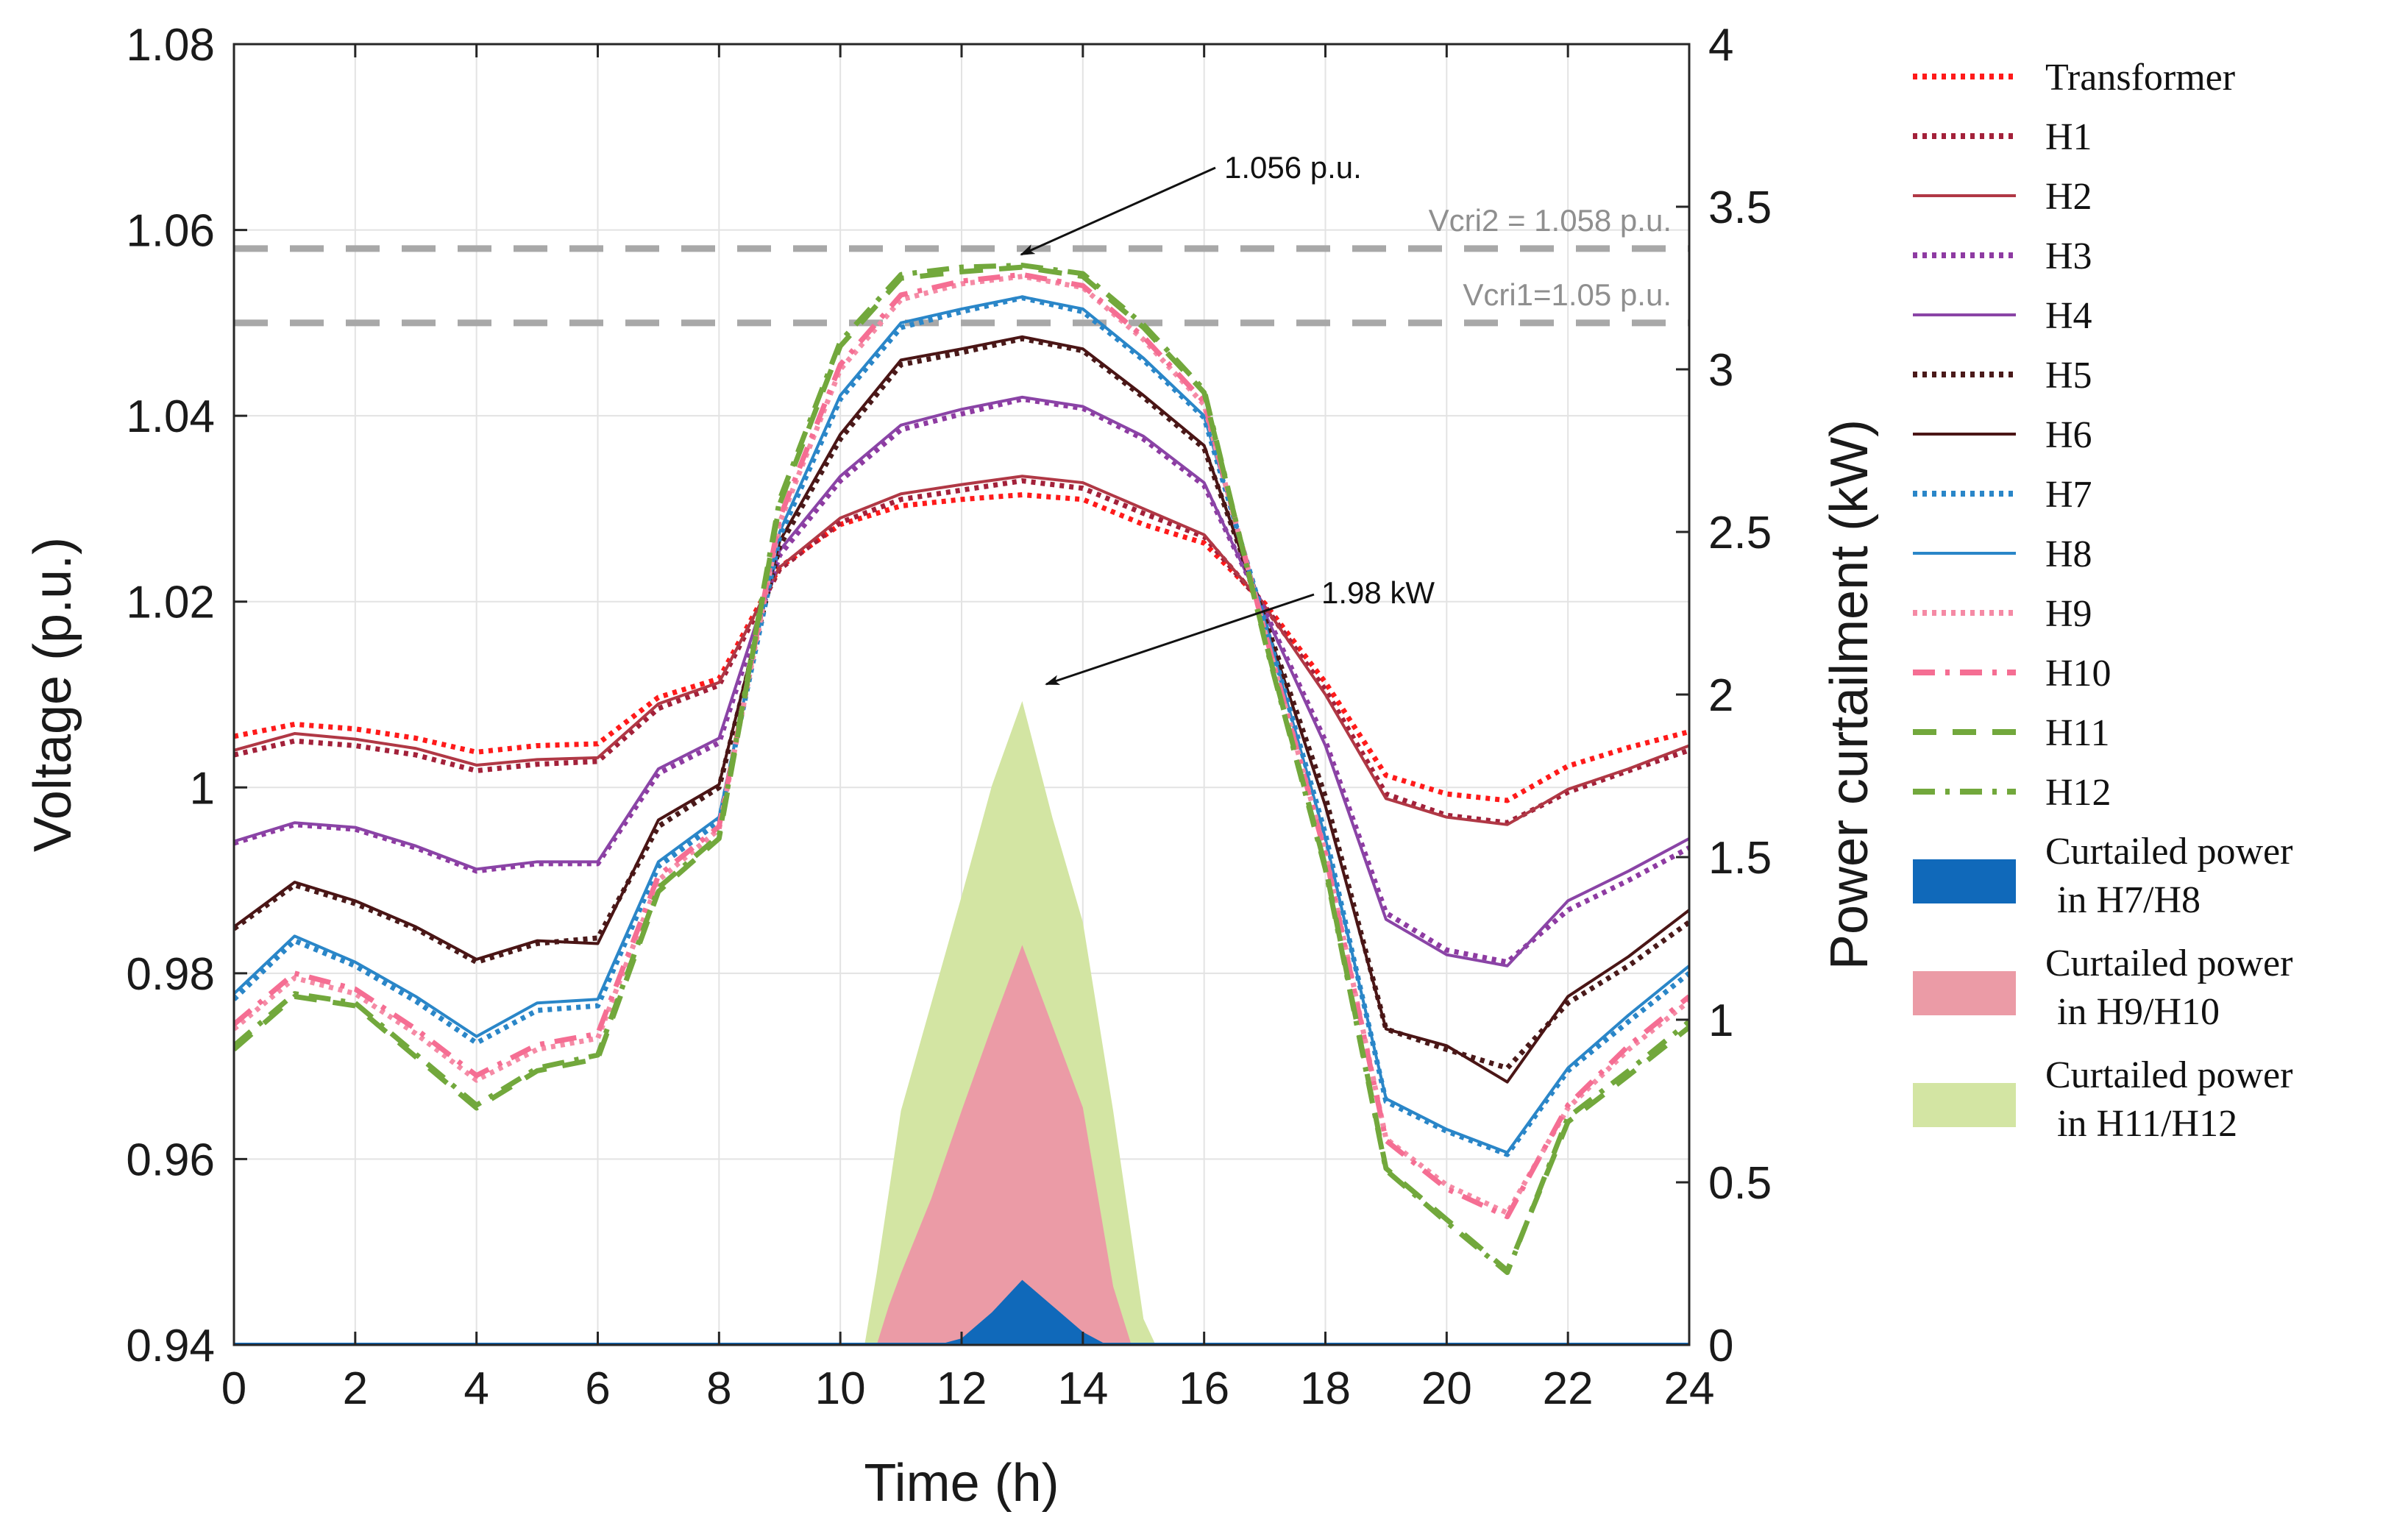  What do you see at coordinates (1849, 695) in the screenshot?
I see `y-axis-label-right: Power curtailment (kW)` at bounding box center [1849, 695].